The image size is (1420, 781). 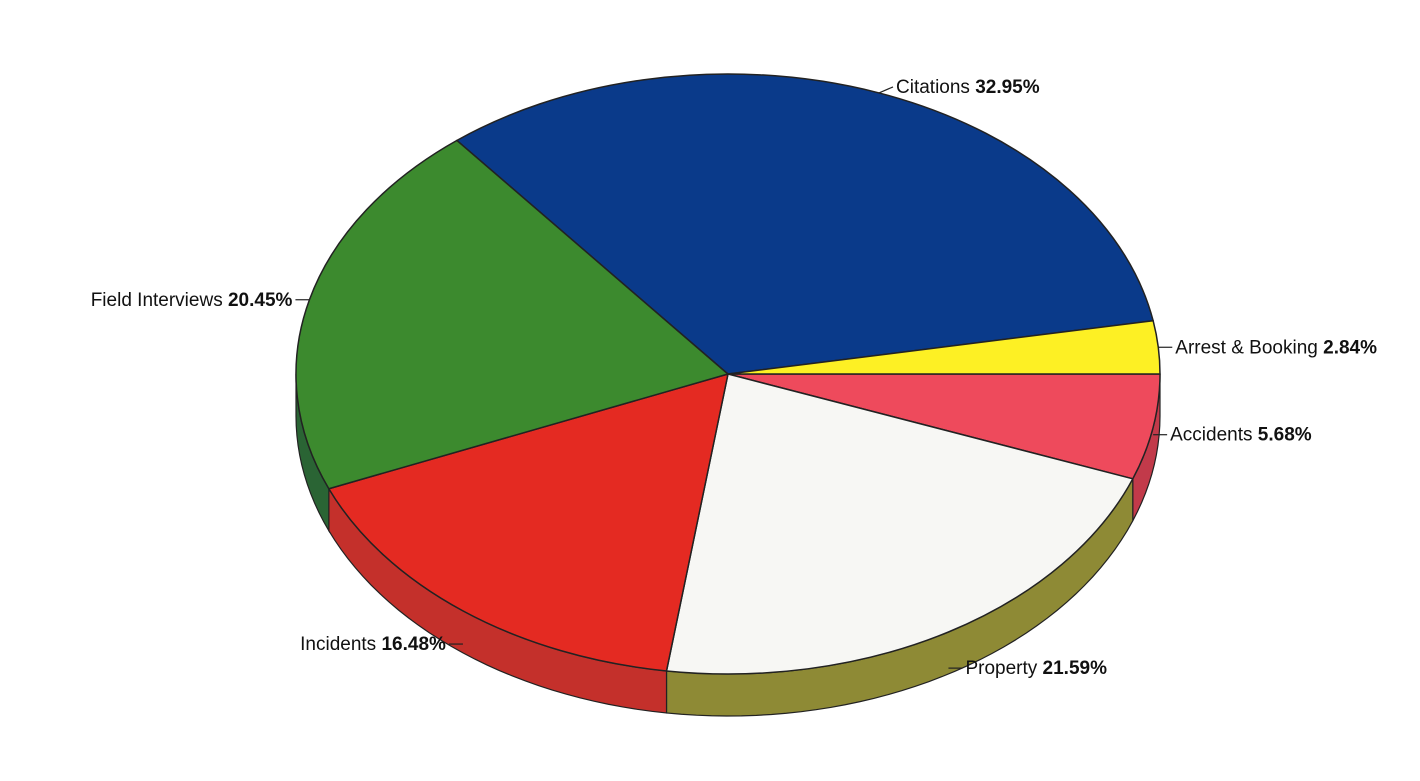 I want to click on label-arrest-and-booking: Arrest & Booking 2.84%, so click(x=1276, y=347).